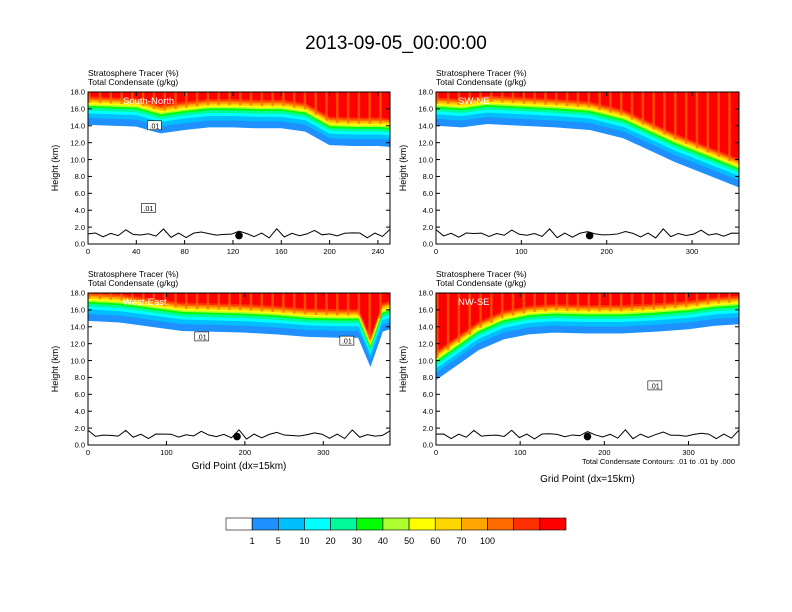  What do you see at coordinates (245, 452) in the screenshot?
I see `x-tick-label: 200` at bounding box center [245, 452].